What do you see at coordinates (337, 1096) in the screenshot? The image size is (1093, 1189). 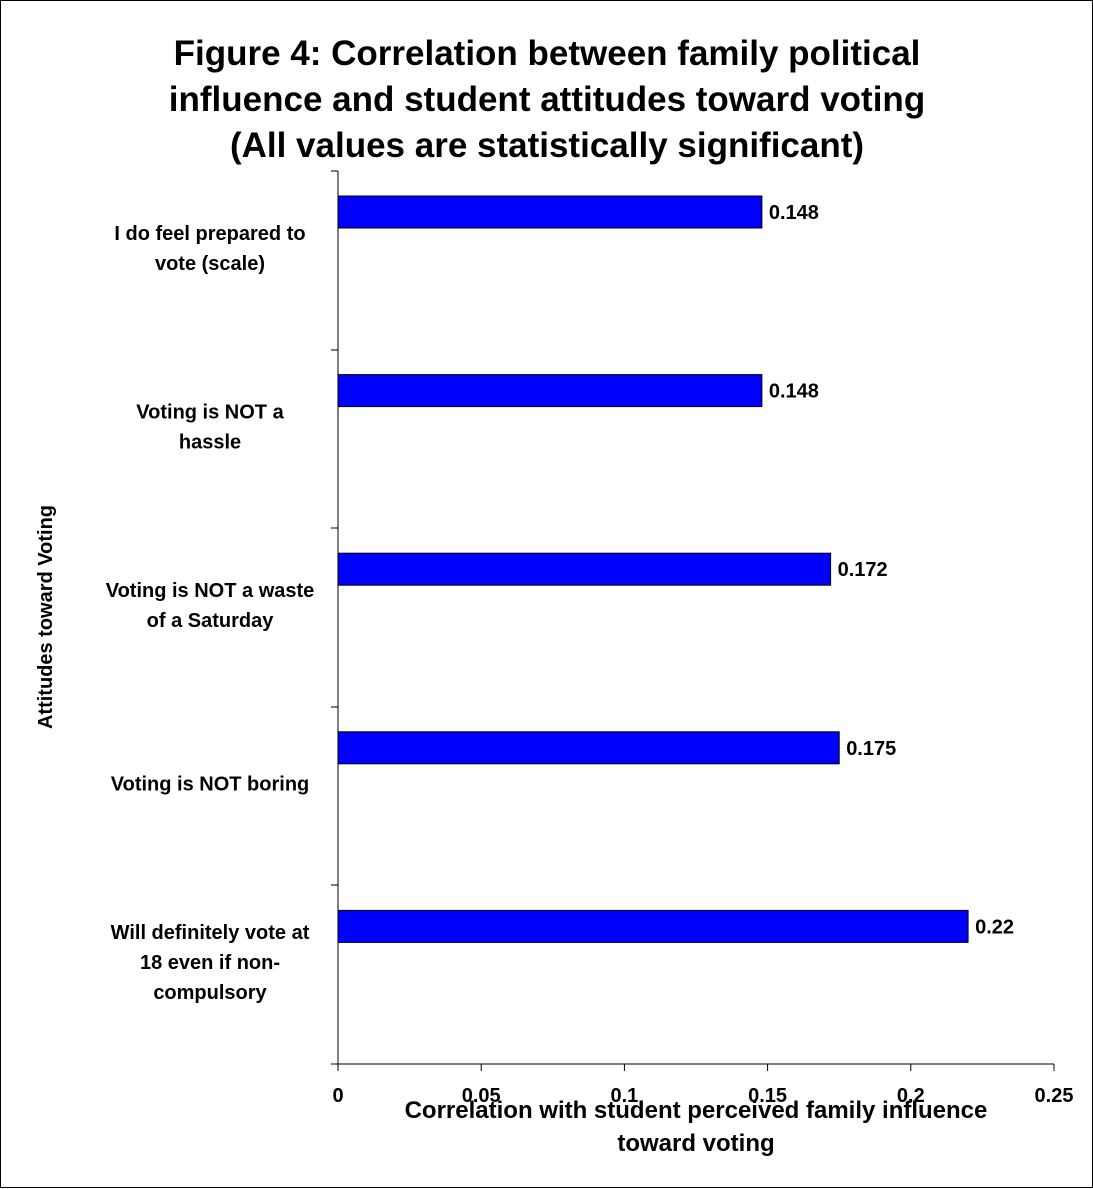 I see `x-tick-label: 0` at bounding box center [337, 1096].